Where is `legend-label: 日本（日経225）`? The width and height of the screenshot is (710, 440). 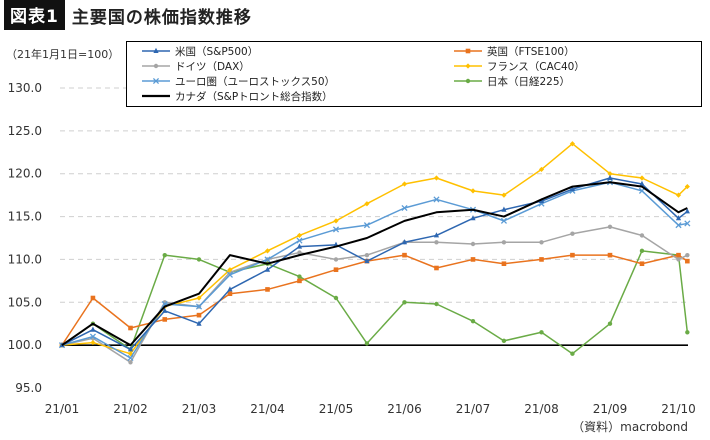 legend-label: 日本（日経225） is located at coordinates (529, 81).